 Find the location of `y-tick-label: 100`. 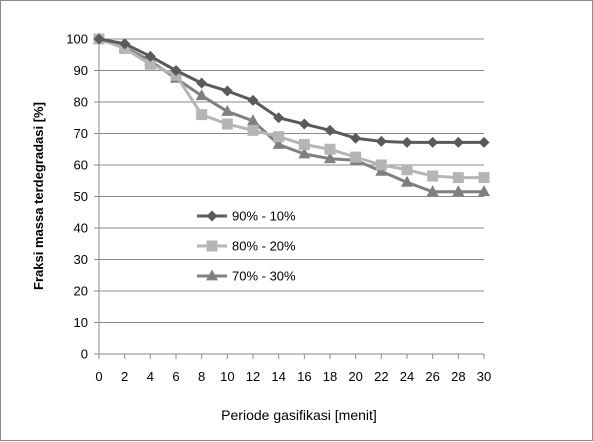

y-tick-label: 100 is located at coordinates (77, 39).